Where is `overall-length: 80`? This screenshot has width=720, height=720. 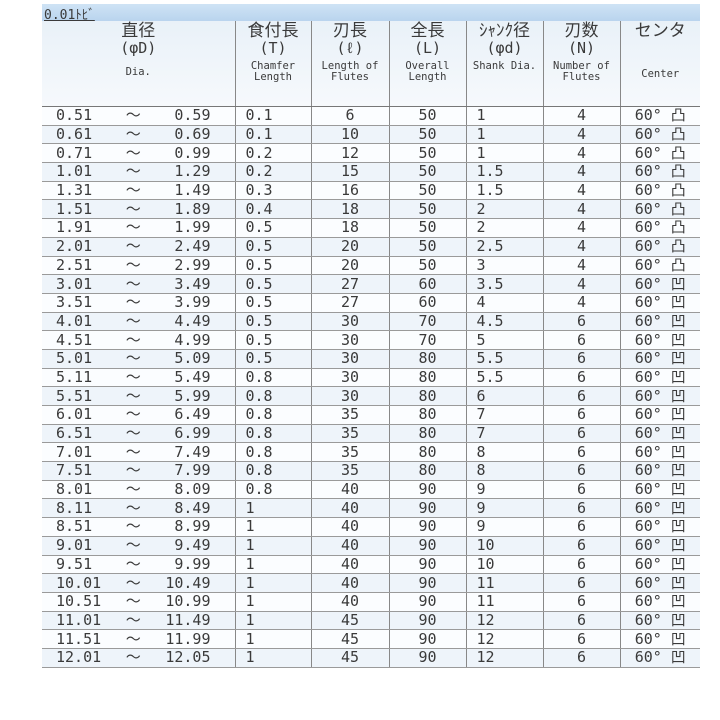
overall-length: 80 is located at coordinates (427, 359).